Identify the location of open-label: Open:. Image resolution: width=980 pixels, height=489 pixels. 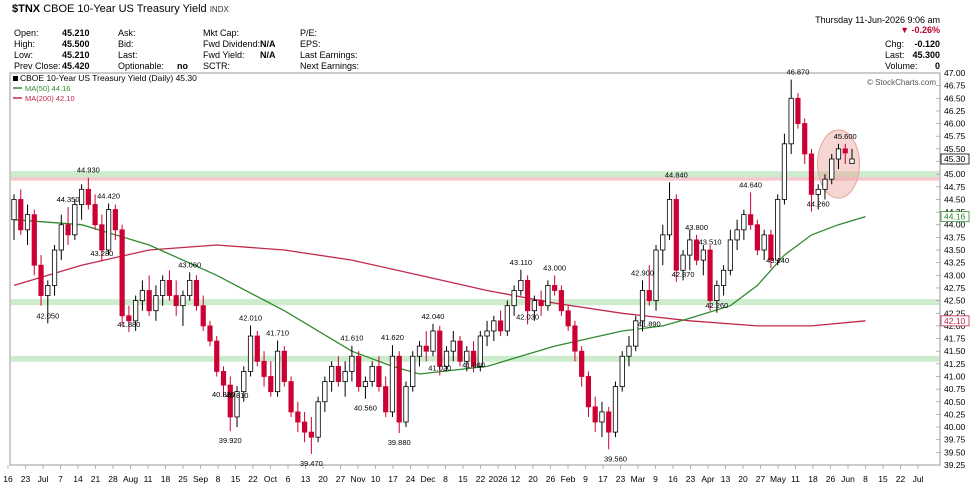
(26, 33).